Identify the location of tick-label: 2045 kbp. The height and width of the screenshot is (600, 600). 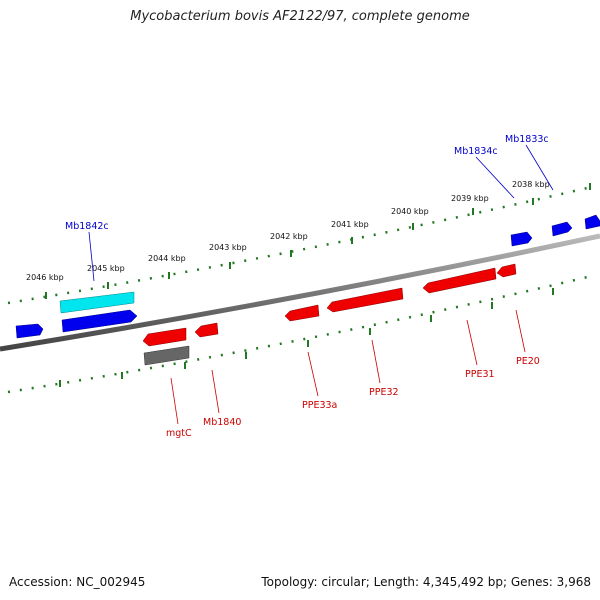
(106, 268).